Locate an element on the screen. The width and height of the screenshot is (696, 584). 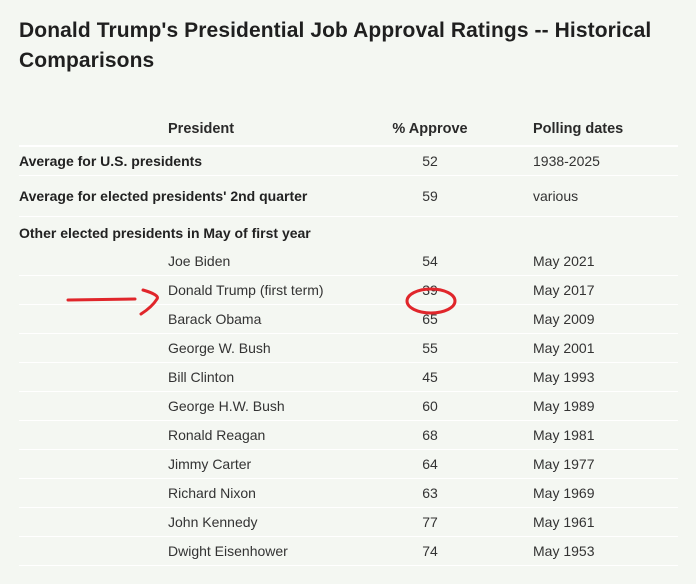
president-dates: May 1989 is located at coordinates (564, 406).